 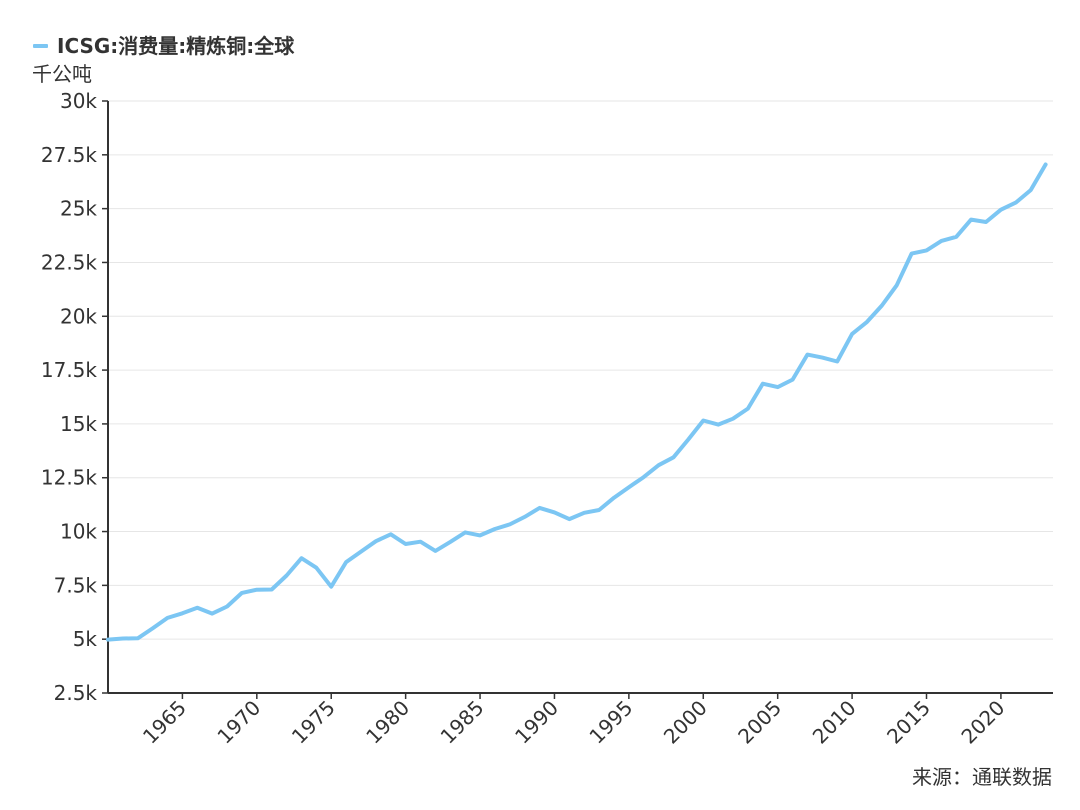 I want to click on y-tick-label: 27.5k, so click(x=69, y=155).